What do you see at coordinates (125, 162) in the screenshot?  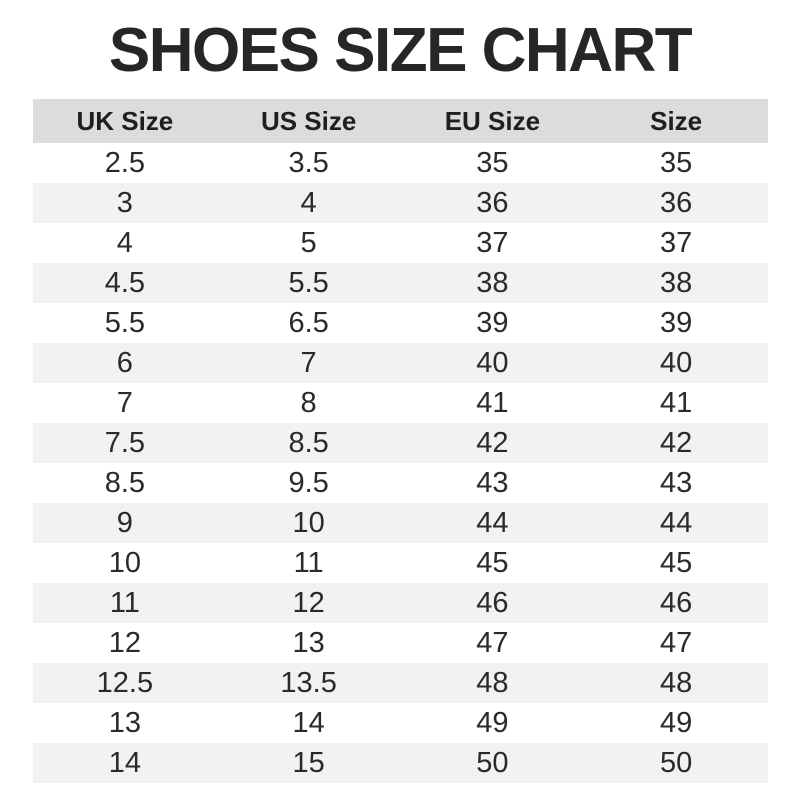 I see `size-cell: 2.5` at bounding box center [125, 162].